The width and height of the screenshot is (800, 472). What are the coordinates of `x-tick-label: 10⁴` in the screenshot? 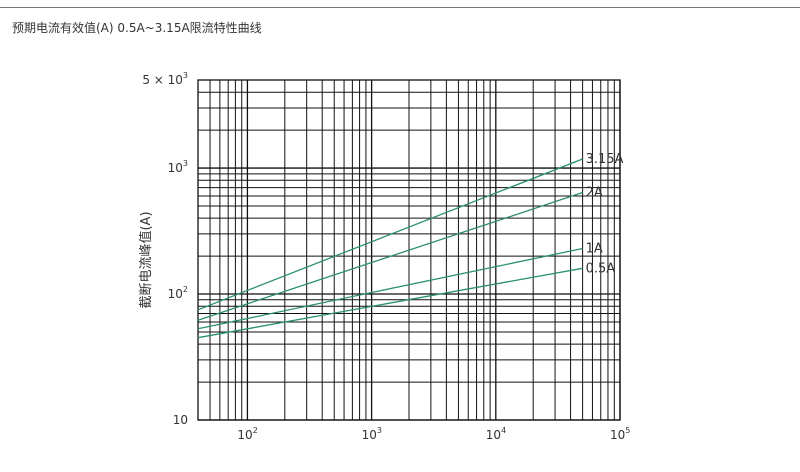 It's located at (496, 434).